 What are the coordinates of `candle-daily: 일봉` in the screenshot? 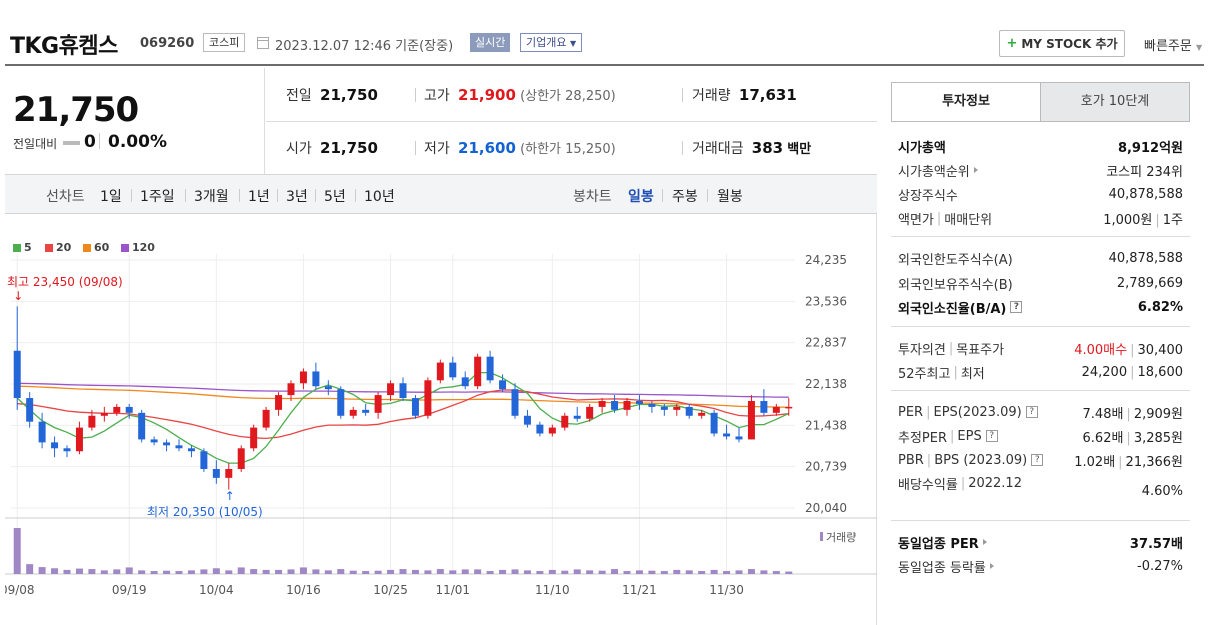 It's located at (641, 197).